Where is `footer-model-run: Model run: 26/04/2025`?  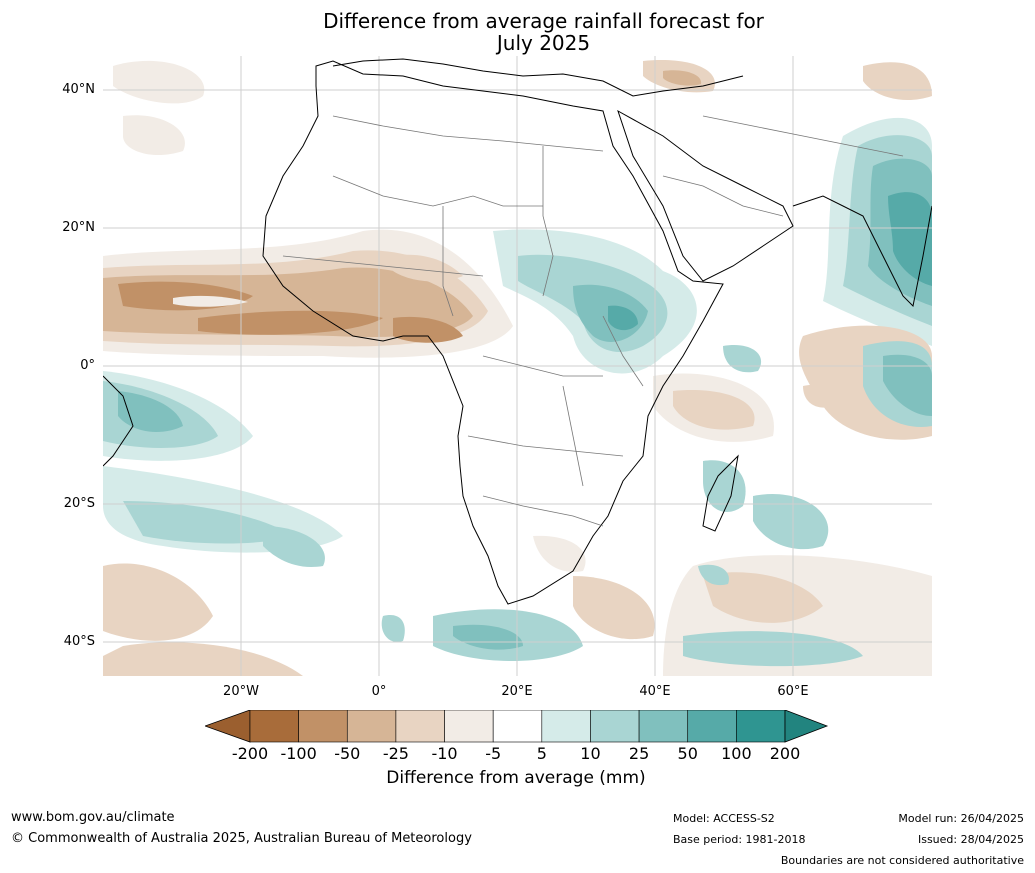 footer-model-run: Model run: 26/04/2025 is located at coordinates (961, 818).